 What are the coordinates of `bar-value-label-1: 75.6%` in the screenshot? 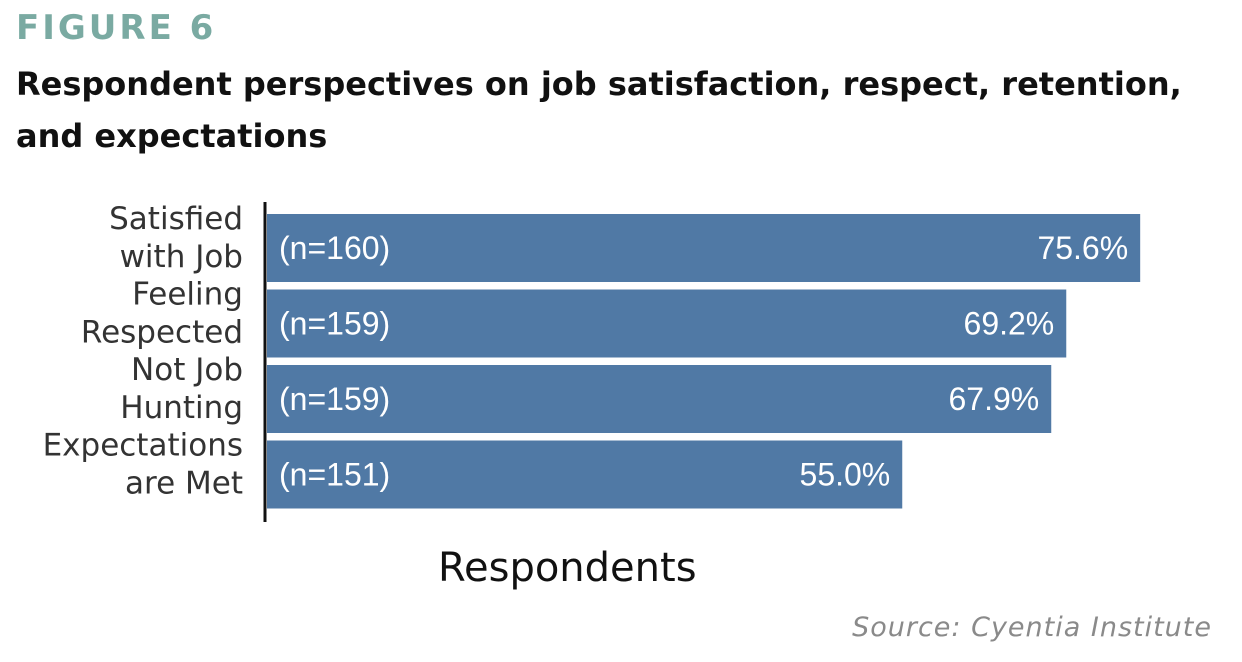 It's located at (1082, 248).